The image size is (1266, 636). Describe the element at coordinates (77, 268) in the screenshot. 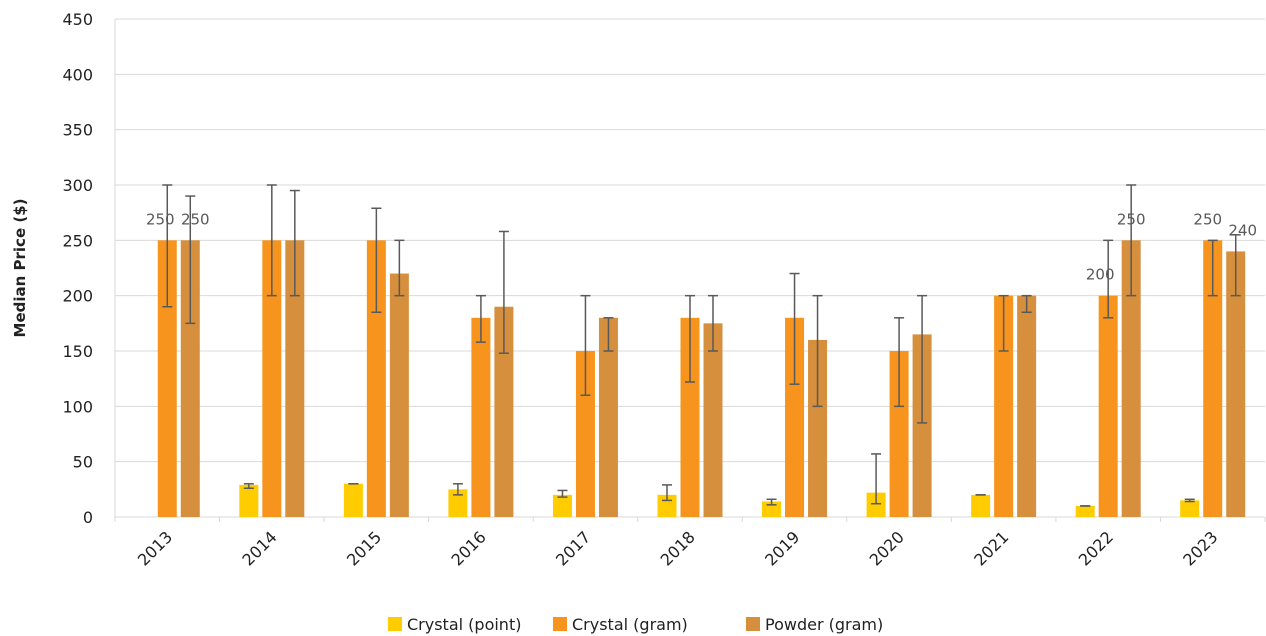

I see `y-axis-ticks: 0 50 100 150 200 250 300 350 400 450` at that location.